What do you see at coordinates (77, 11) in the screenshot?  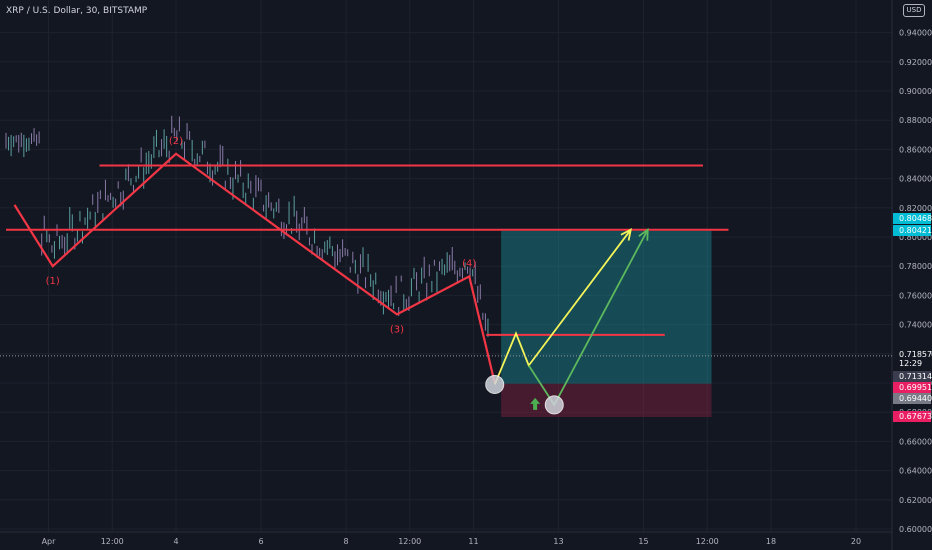 I see `chart-title: XRP / U.S. Dollar, 30, BITSTAMP` at bounding box center [77, 11].